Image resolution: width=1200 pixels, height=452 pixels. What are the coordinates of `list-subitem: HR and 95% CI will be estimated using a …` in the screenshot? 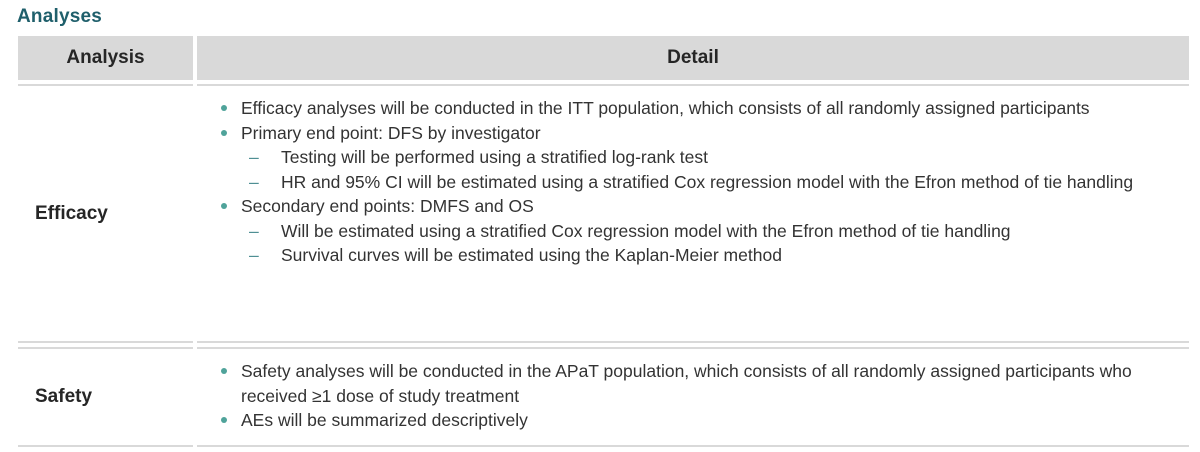 It's located at (699, 182).